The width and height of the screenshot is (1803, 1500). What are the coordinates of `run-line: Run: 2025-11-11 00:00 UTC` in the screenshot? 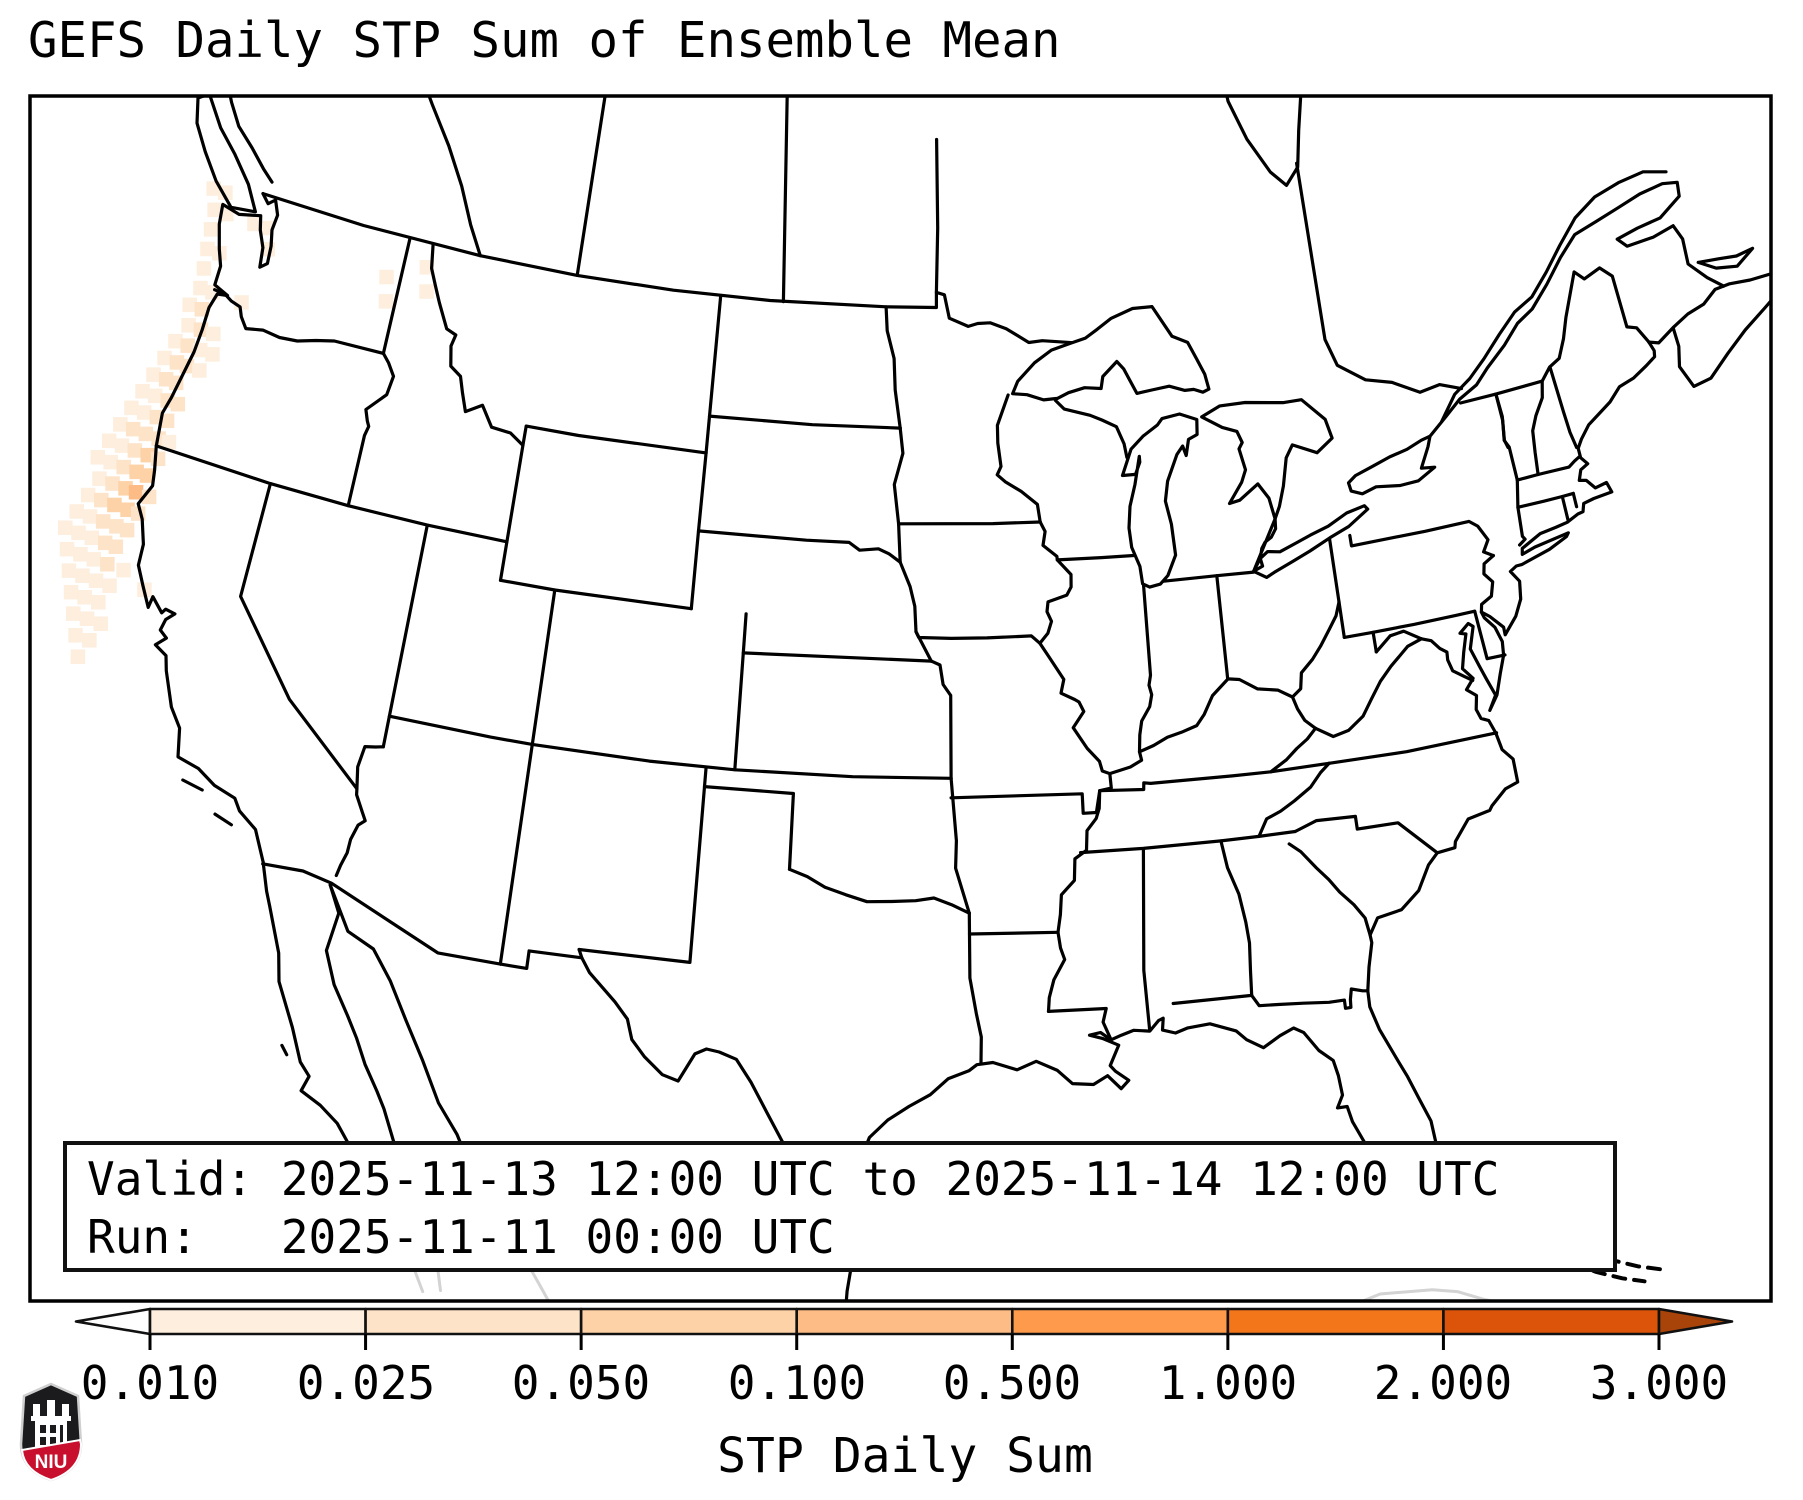 It's located at (461, 1237).